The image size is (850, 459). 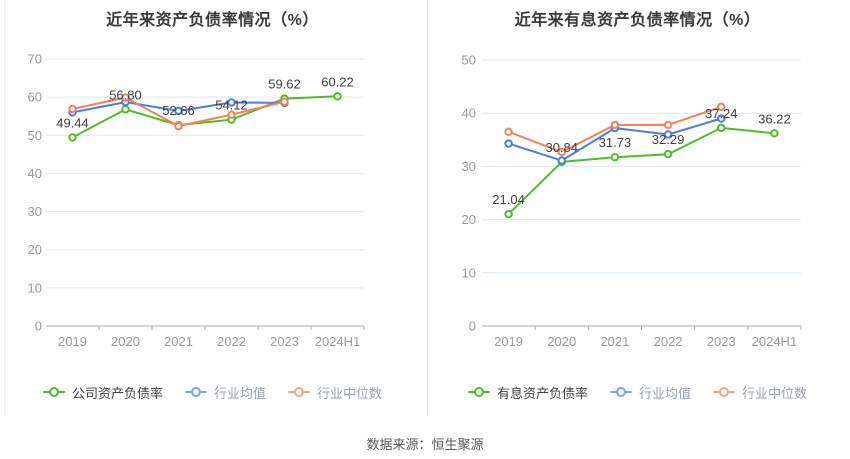 I want to click on data-label: 52.66, so click(x=178, y=110).